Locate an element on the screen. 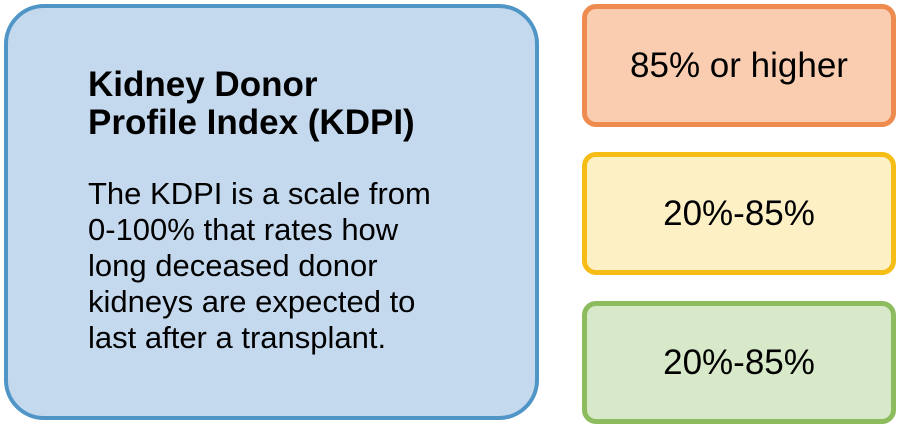 This screenshot has height=429, width=902. range-label-low: 20%-85% is located at coordinates (739, 362).